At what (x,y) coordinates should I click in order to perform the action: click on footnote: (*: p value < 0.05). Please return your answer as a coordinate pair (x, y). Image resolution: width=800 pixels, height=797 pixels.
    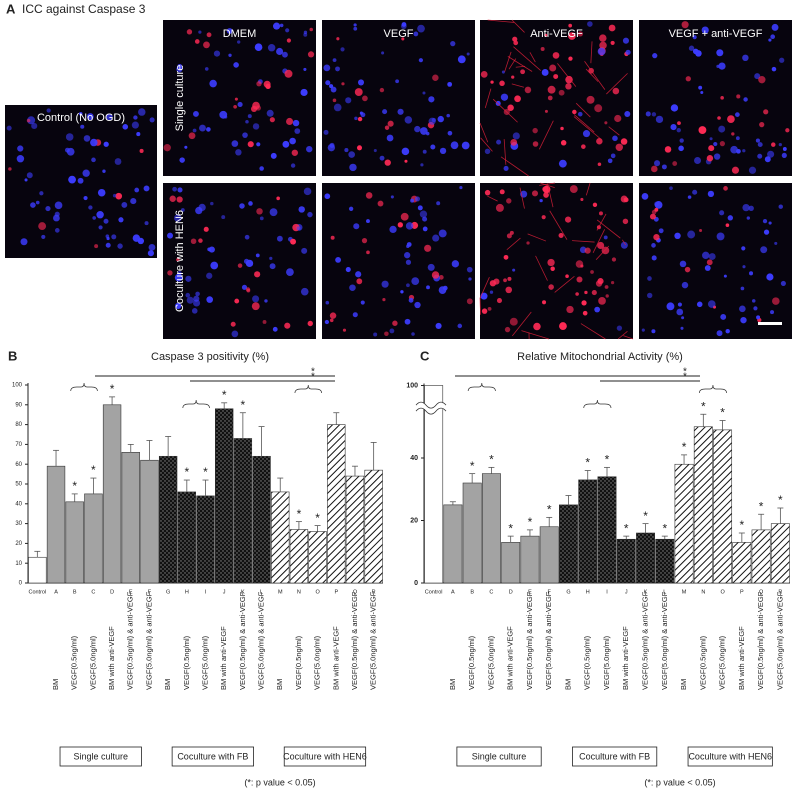
    Looking at the image, I should click on (279, 782).